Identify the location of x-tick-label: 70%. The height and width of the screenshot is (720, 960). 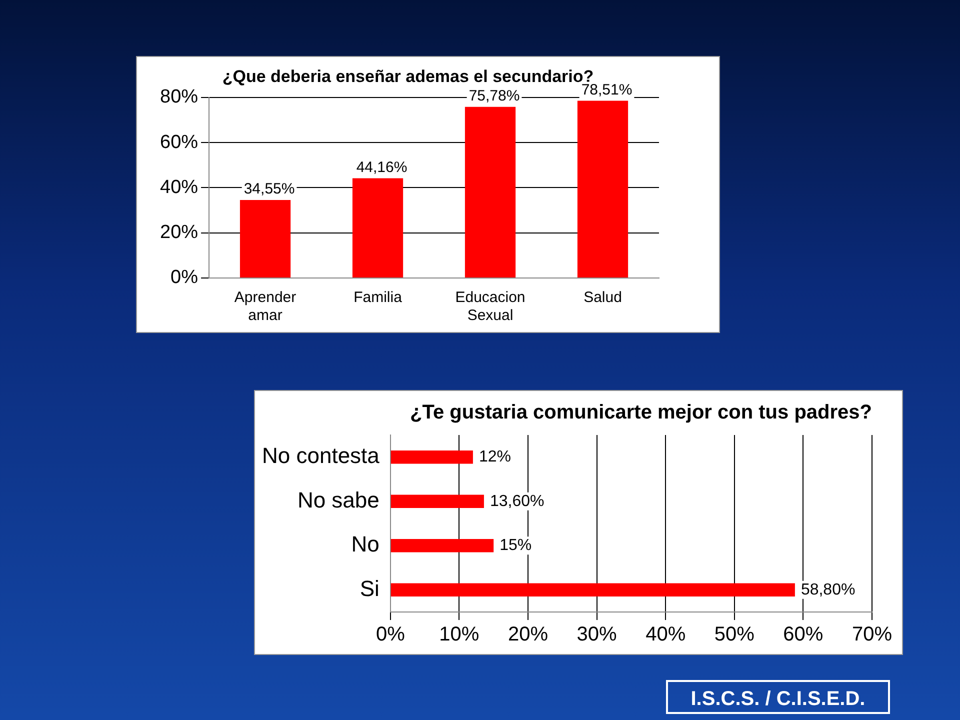
(872, 635).